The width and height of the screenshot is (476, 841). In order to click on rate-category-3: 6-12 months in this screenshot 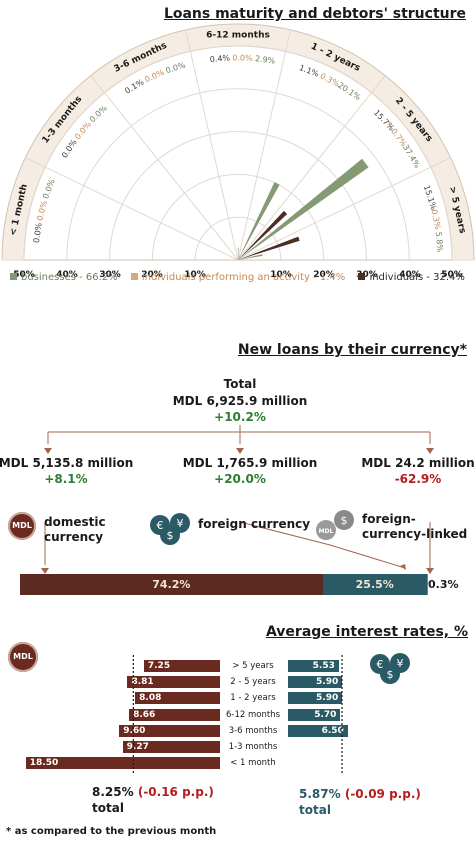, I will do `click(252, 714)`.